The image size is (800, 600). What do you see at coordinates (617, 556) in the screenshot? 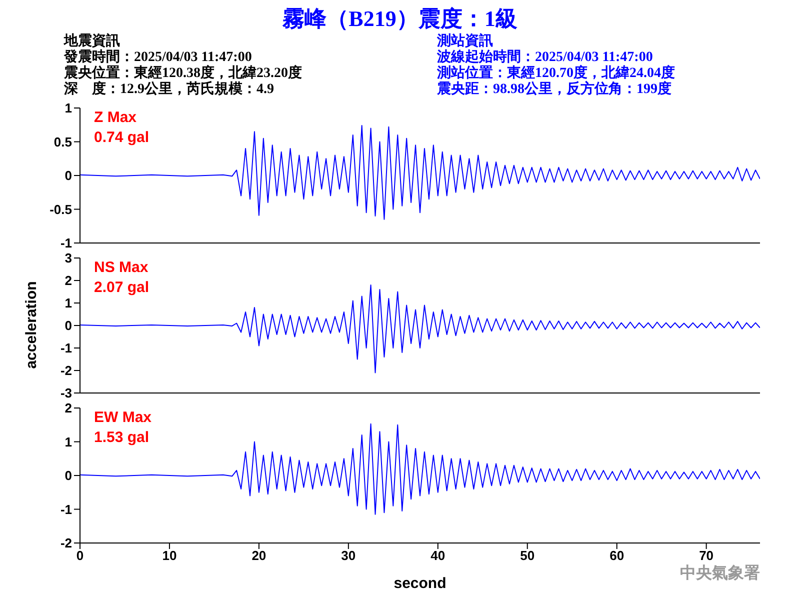
I see `x-tick-label: 60` at bounding box center [617, 556].